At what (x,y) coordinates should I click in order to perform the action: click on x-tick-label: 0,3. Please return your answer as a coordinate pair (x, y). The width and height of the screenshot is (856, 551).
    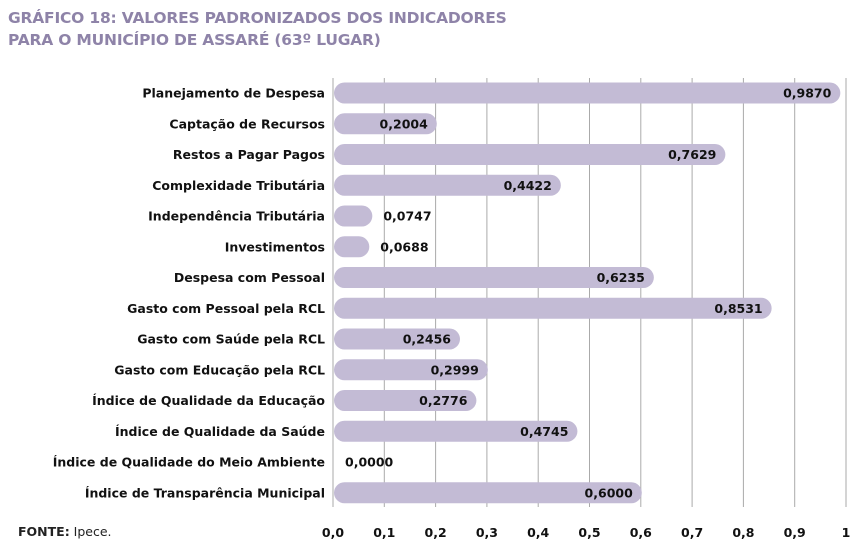
    Looking at the image, I should click on (487, 532).